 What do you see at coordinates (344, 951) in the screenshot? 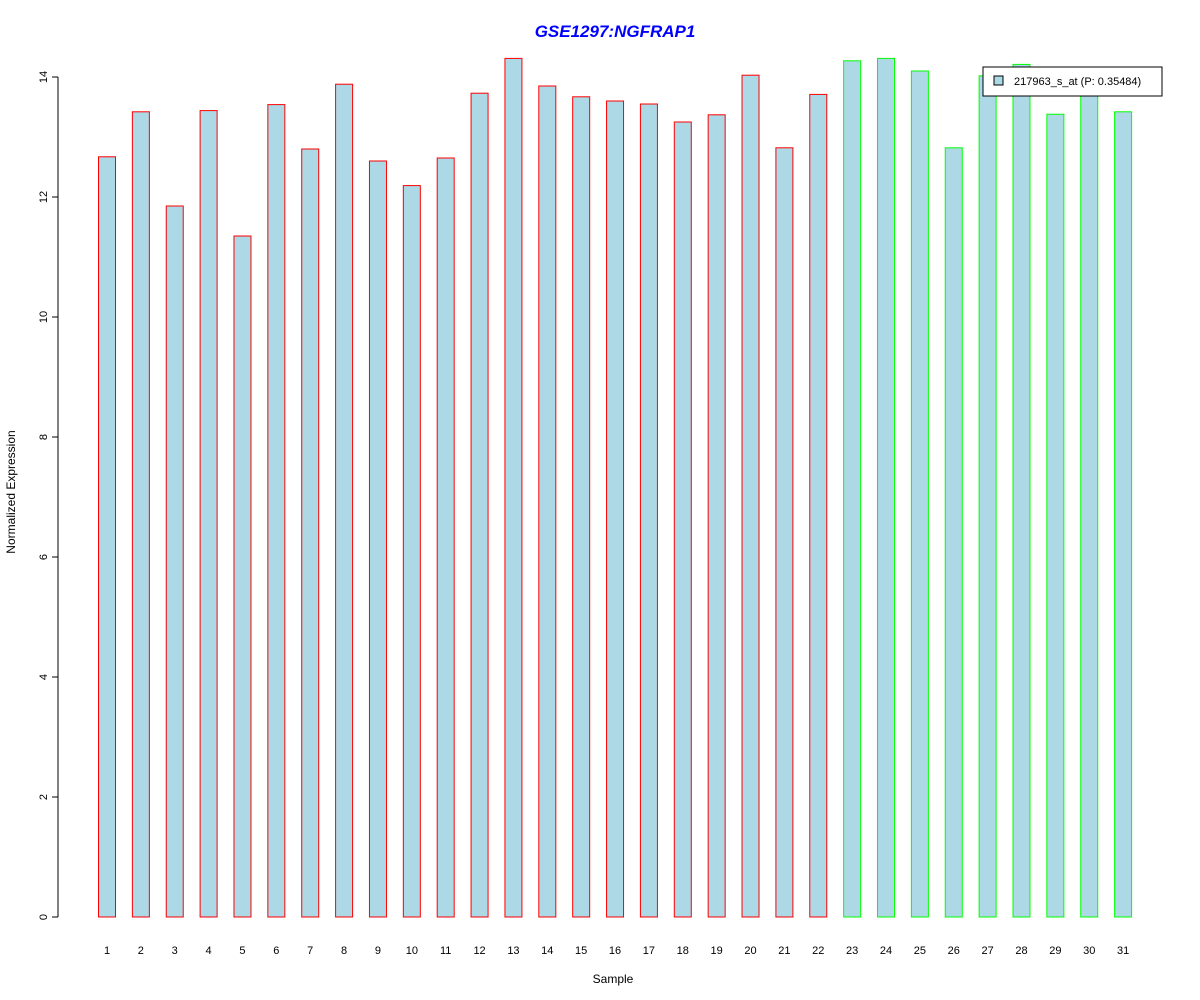
I see `x-tick-label: 8` at bounding box center [344, 951].